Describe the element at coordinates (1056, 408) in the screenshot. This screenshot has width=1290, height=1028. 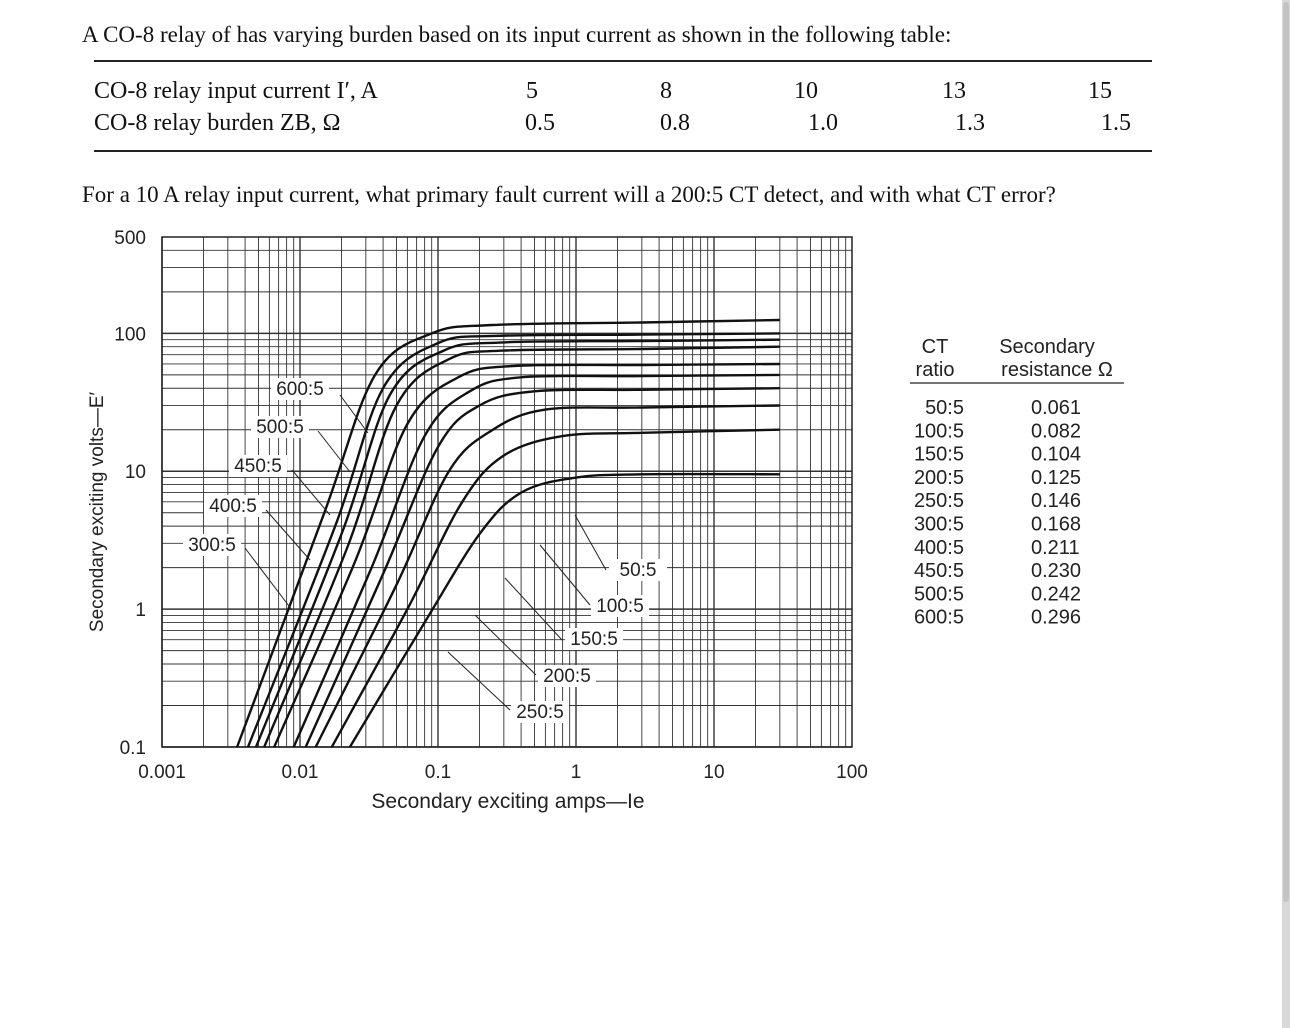
I see `legend-secondary-resistance: 0.061` at that location.